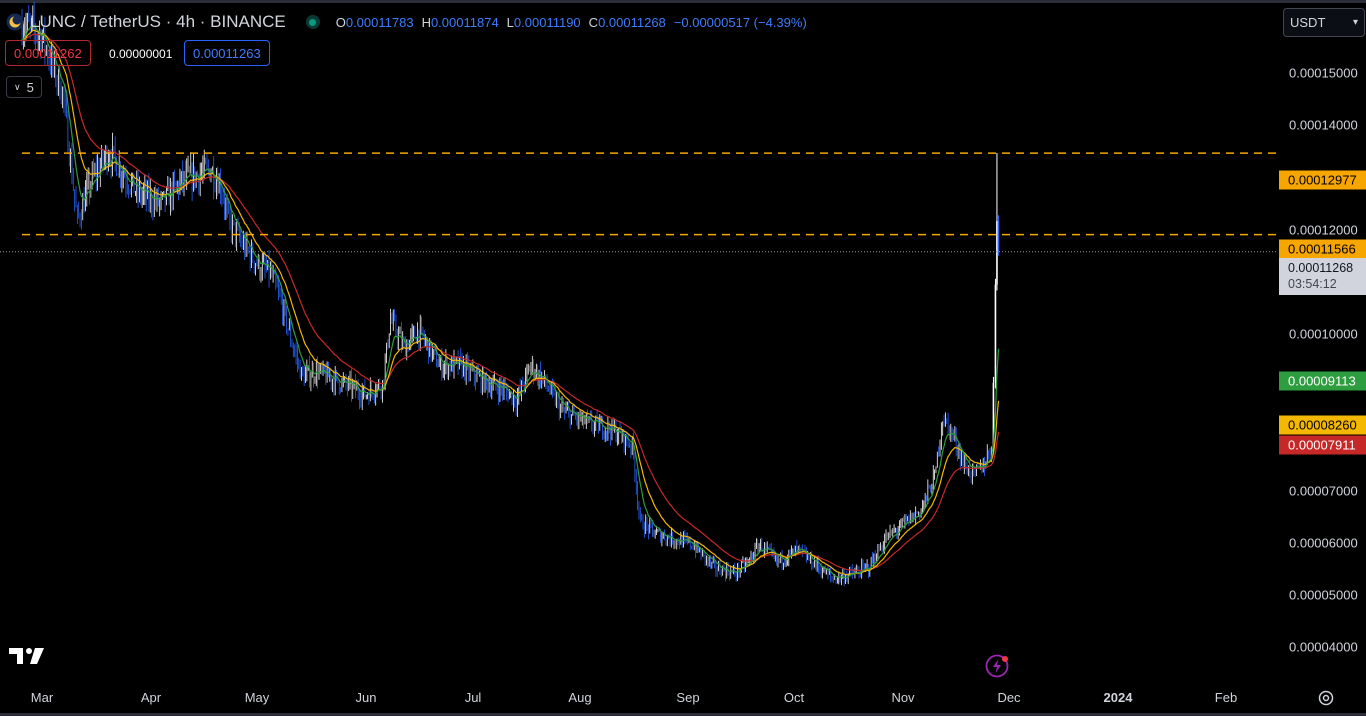  What do you see at coordinates (379, 22) in the screenshot?
I see `open-value: 0.00011783` at bounding box center [379, 22].